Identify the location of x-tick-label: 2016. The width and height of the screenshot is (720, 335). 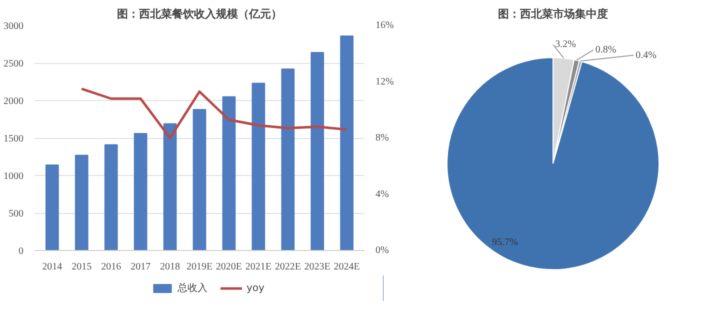
(111, 267).